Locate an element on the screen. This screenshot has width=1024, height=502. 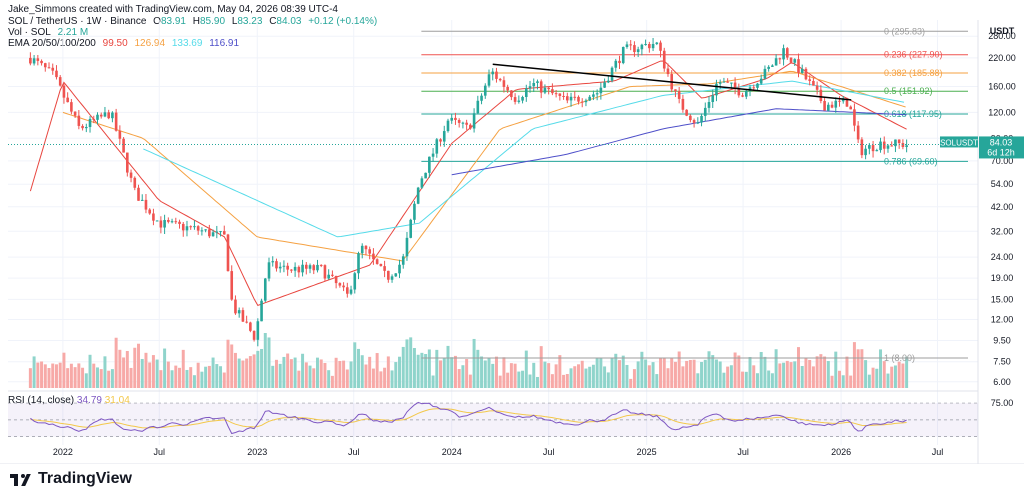
ema100-value: 133.69 is located at coordinates (187, 43).